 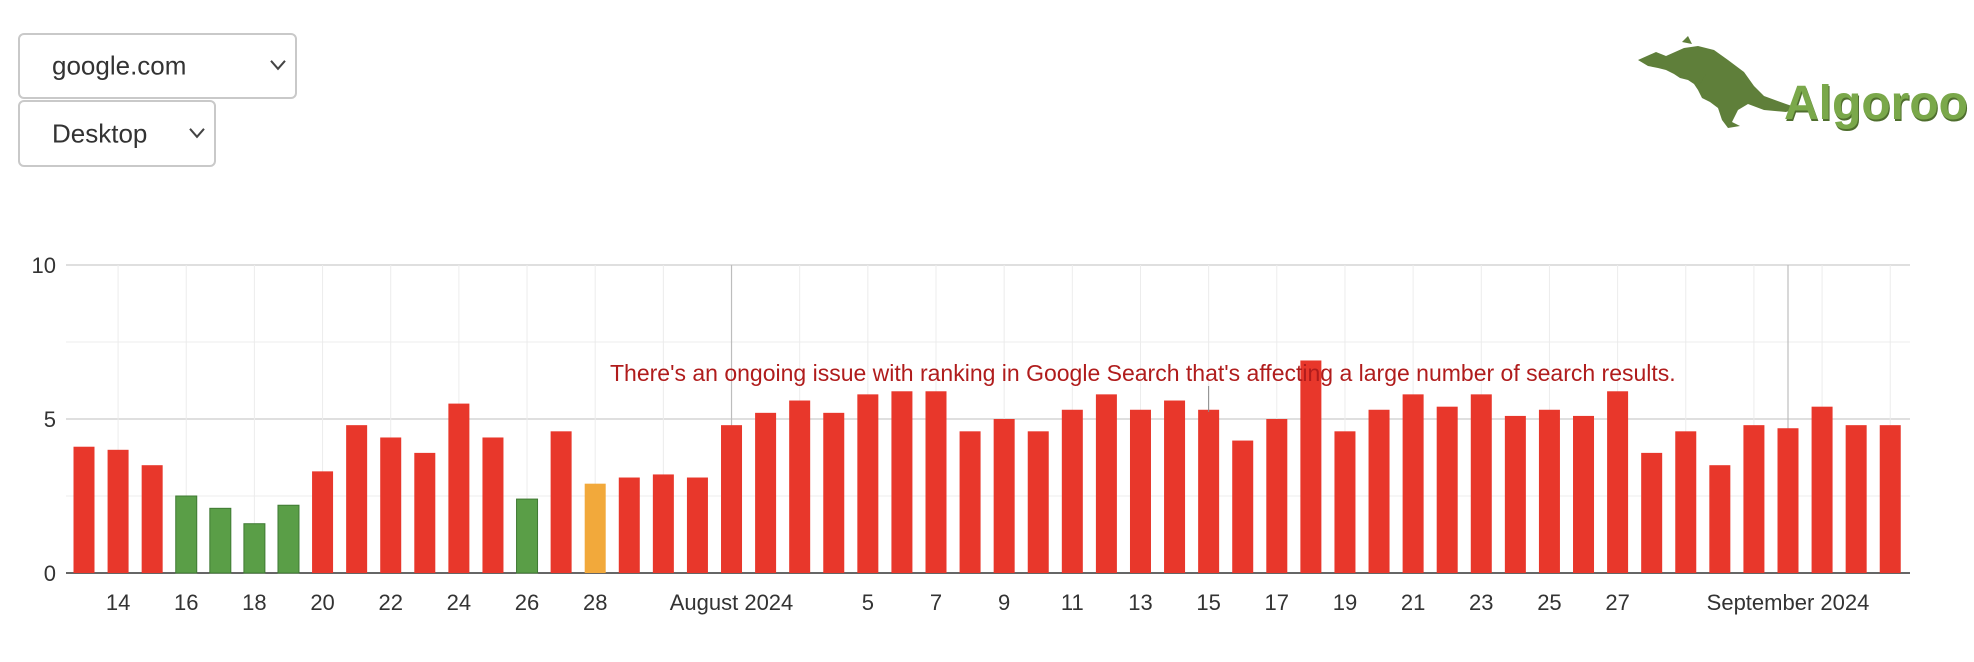 I want to click on x-tick-label: 5, so click(x=868, y=602).